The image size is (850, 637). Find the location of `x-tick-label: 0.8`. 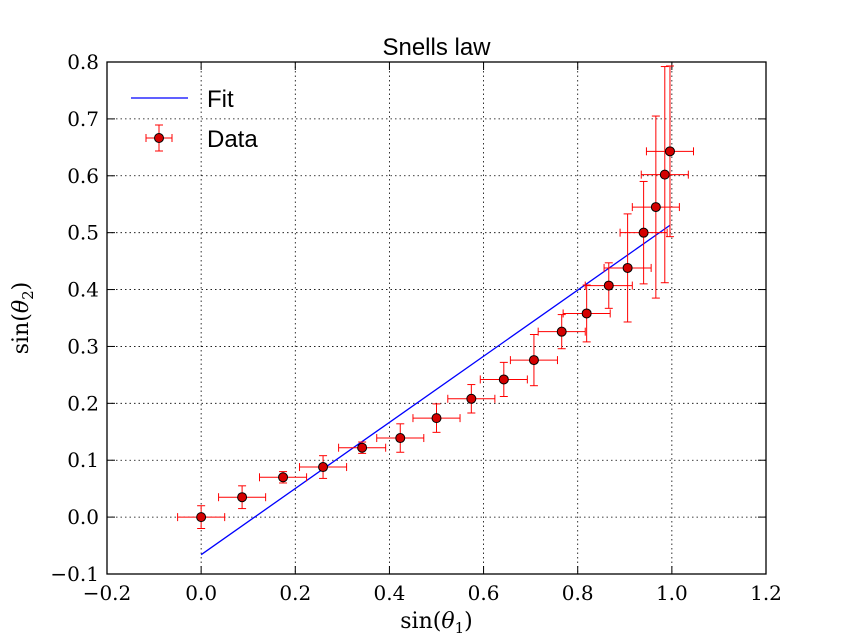

x-tick-label: 0.8 is located at coordinates (578, 593).